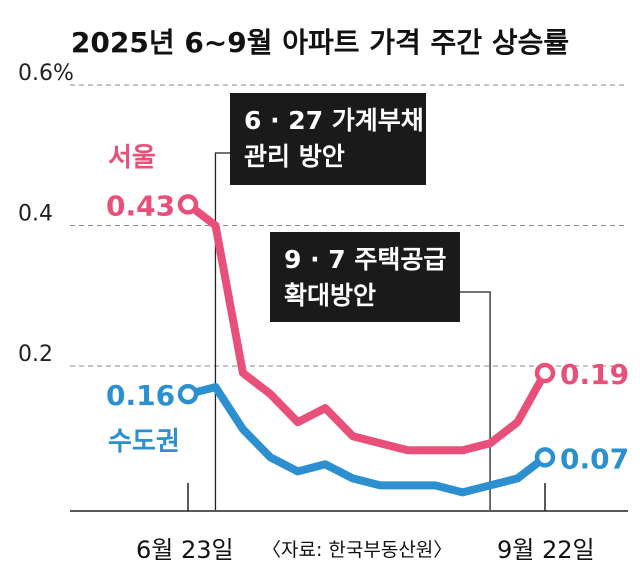 This screenshot has height=573, width=640. What do you see at coordinates (365, 259) in the screenshot?
I see `annotation-text: 9 · 7 주택공급` at bounding box center [365, 259].